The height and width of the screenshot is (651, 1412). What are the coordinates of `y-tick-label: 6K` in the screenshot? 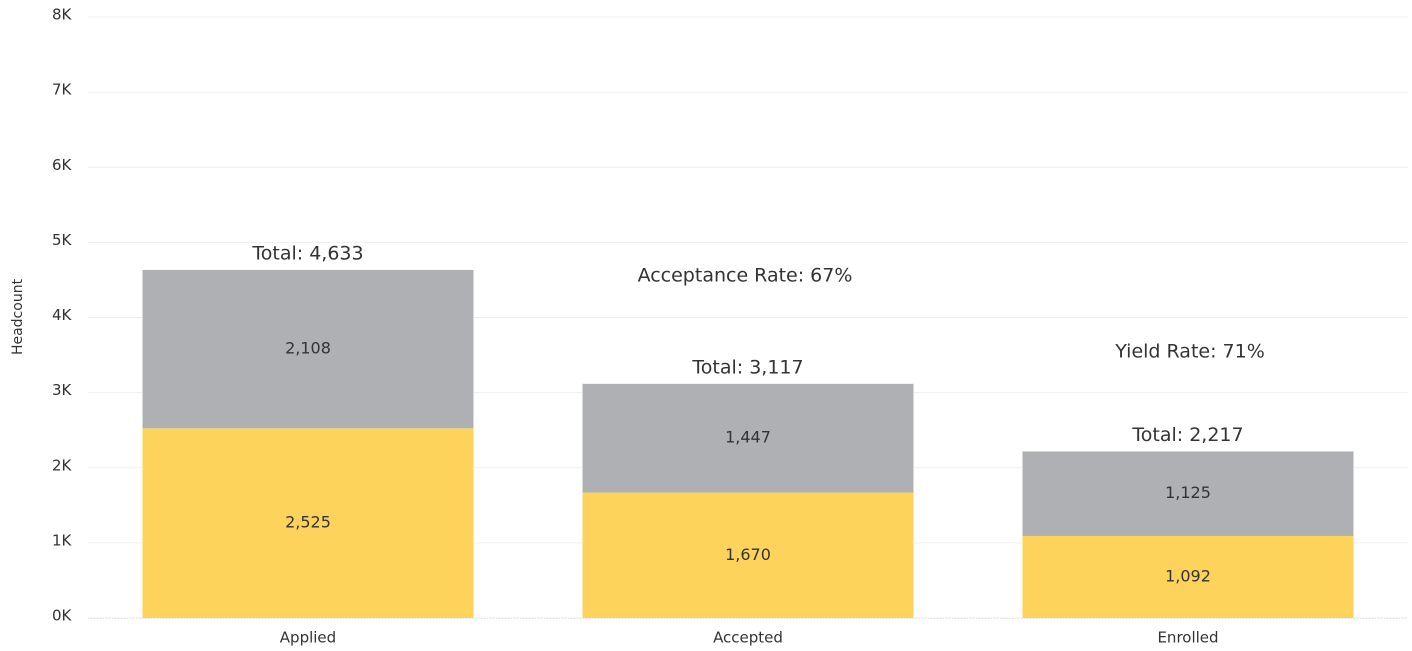 It's located at (62, 165).